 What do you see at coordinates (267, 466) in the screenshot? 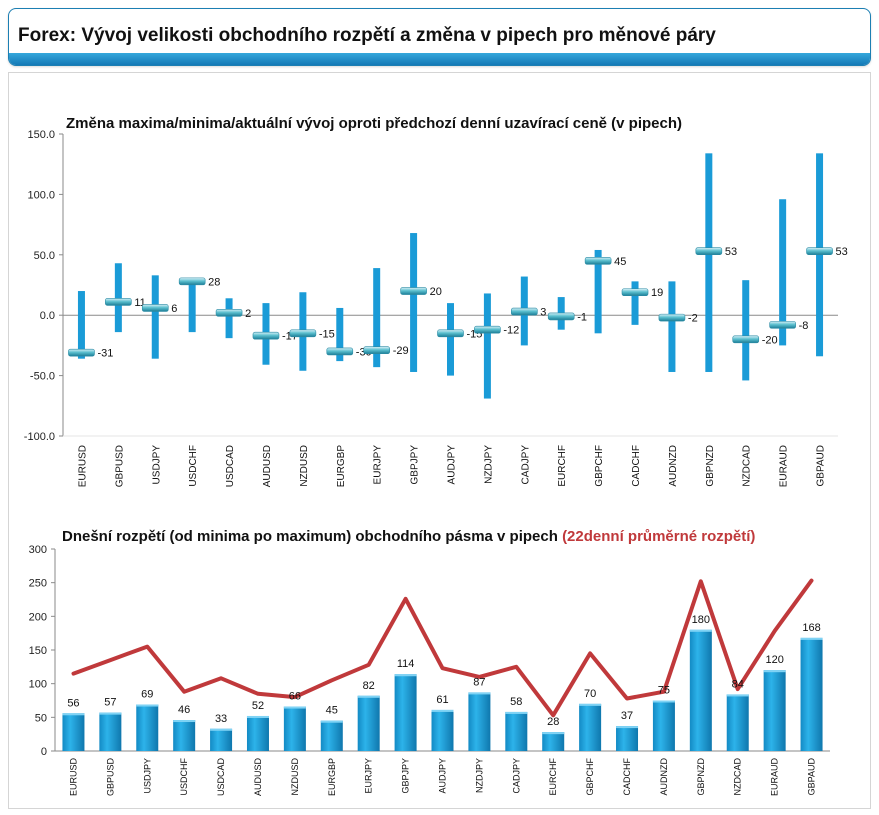
I see `chart1-x-label-AUDUSD: AUDUSD` at bounding box center [267, 466].